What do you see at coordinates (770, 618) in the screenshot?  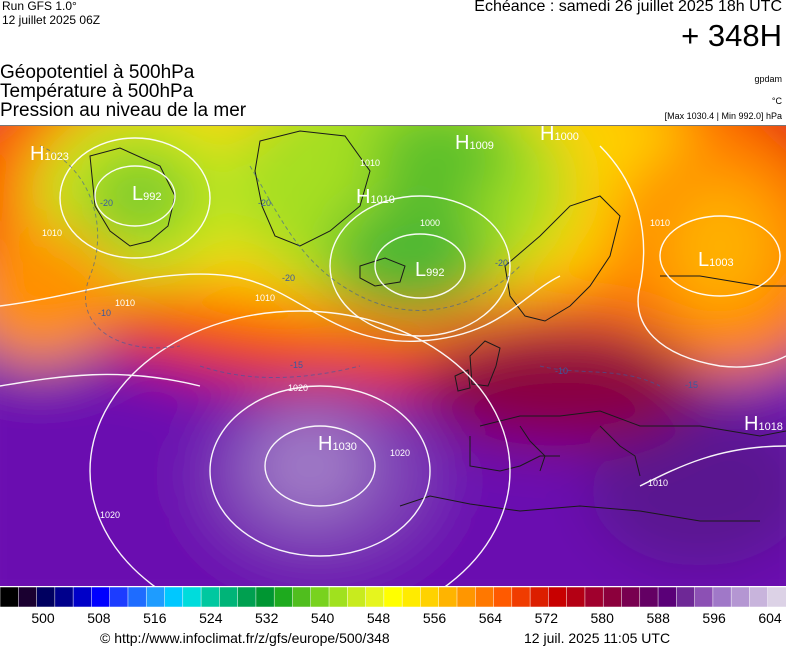 I see `colorbar-tick-label: 604` at bounding box center [770, 618].